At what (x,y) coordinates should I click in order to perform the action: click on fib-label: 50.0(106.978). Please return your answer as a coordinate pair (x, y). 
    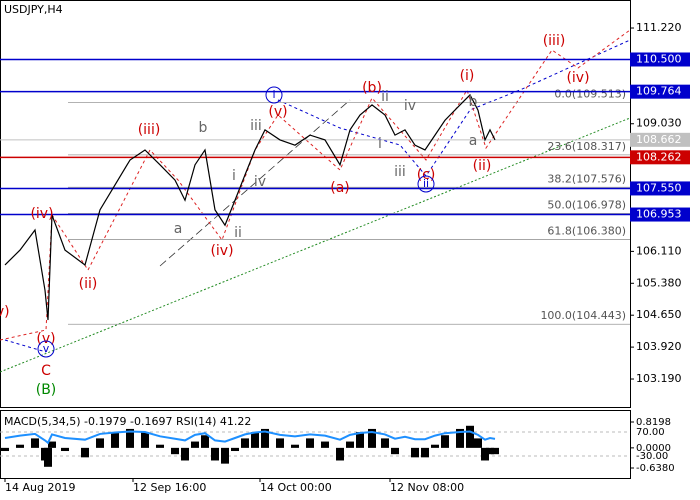
    Looking at the image, I should click on (586, 204).